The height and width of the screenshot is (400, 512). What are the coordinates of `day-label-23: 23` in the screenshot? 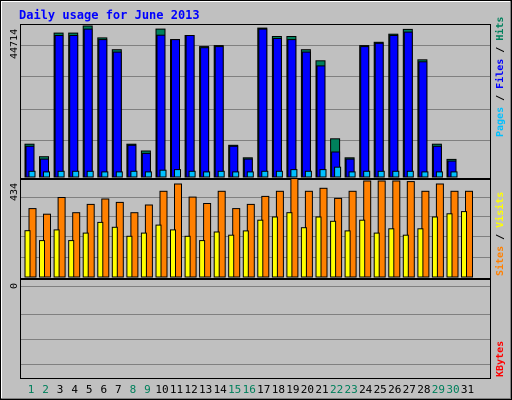 It's located at (350, 389).